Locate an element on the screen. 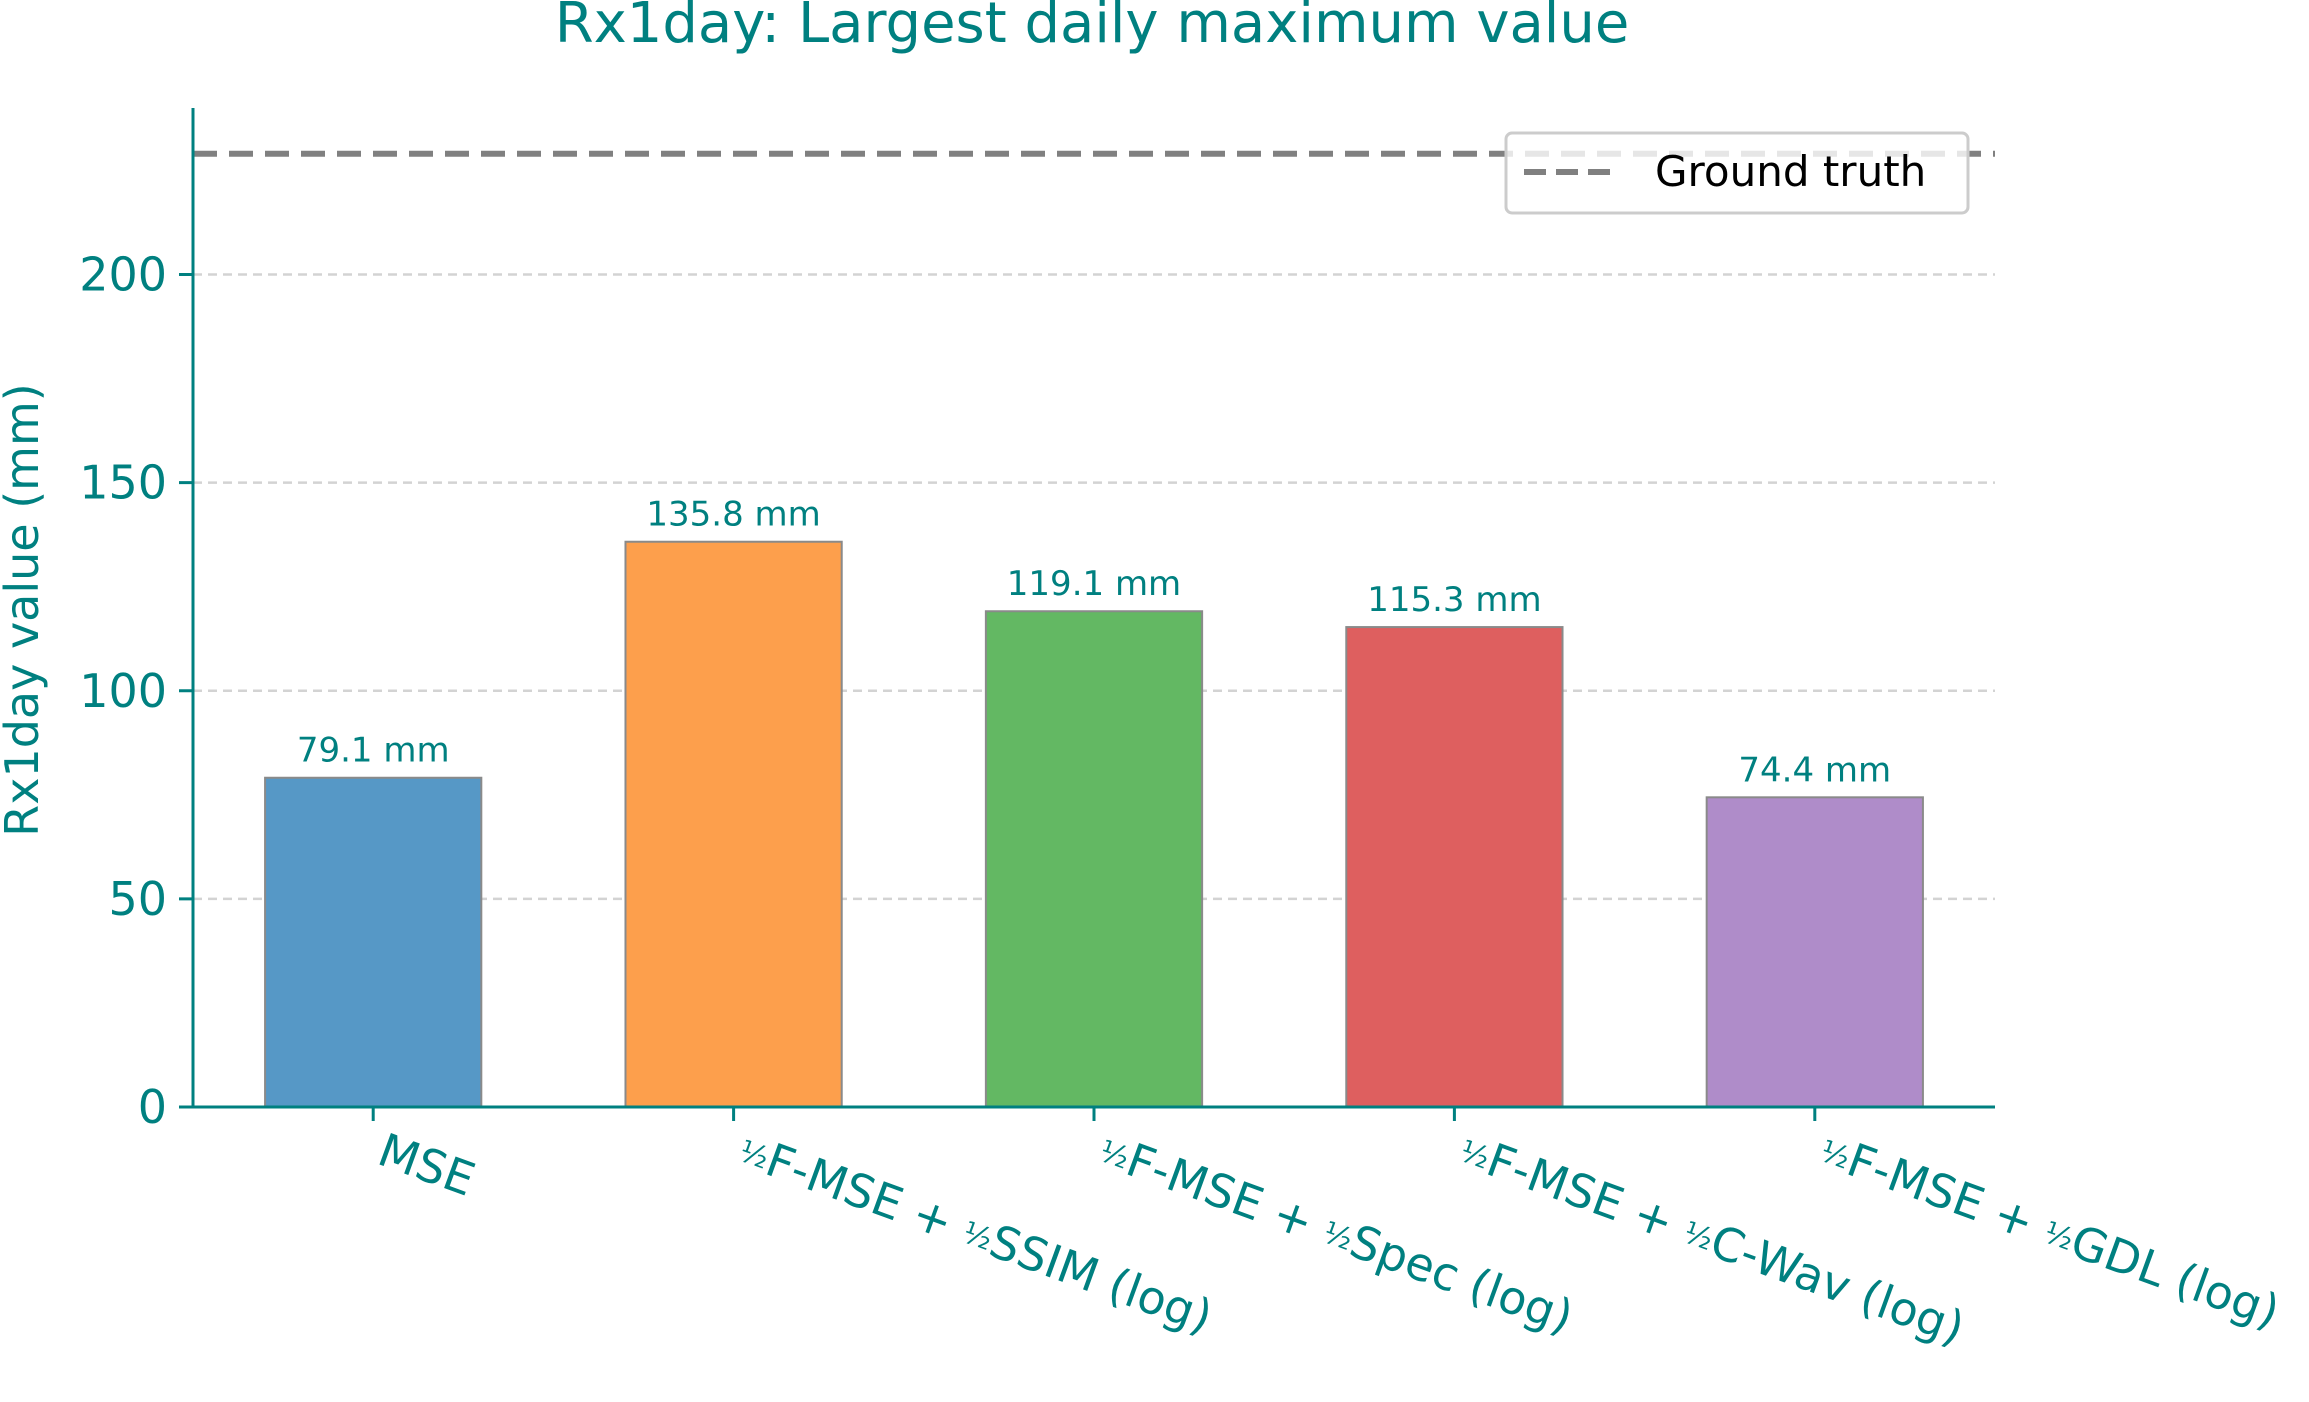 This screenshot has height=1402, width=2309. bar-value-label-4: 115.3 mm is located at coordinates (1454, 600).